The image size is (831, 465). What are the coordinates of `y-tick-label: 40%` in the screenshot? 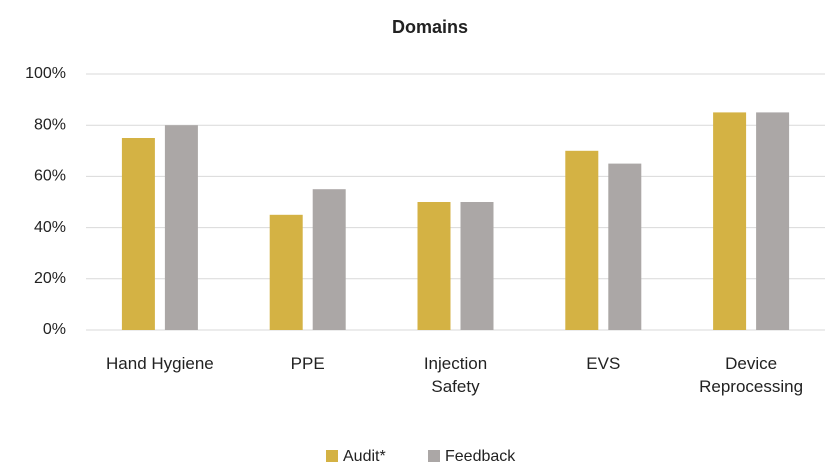 It's located at (50, 227).